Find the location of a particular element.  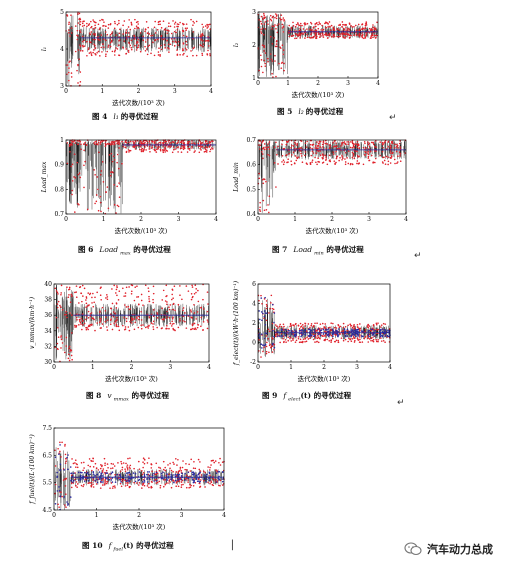

fig5-xtick-label: 0 is located at coordinates (258, 83).